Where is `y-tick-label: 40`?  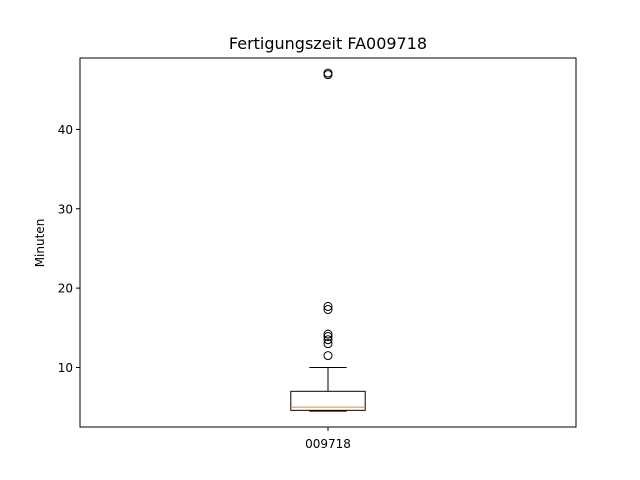
y-tick-label: 40 is located at coordinates (65, 130).